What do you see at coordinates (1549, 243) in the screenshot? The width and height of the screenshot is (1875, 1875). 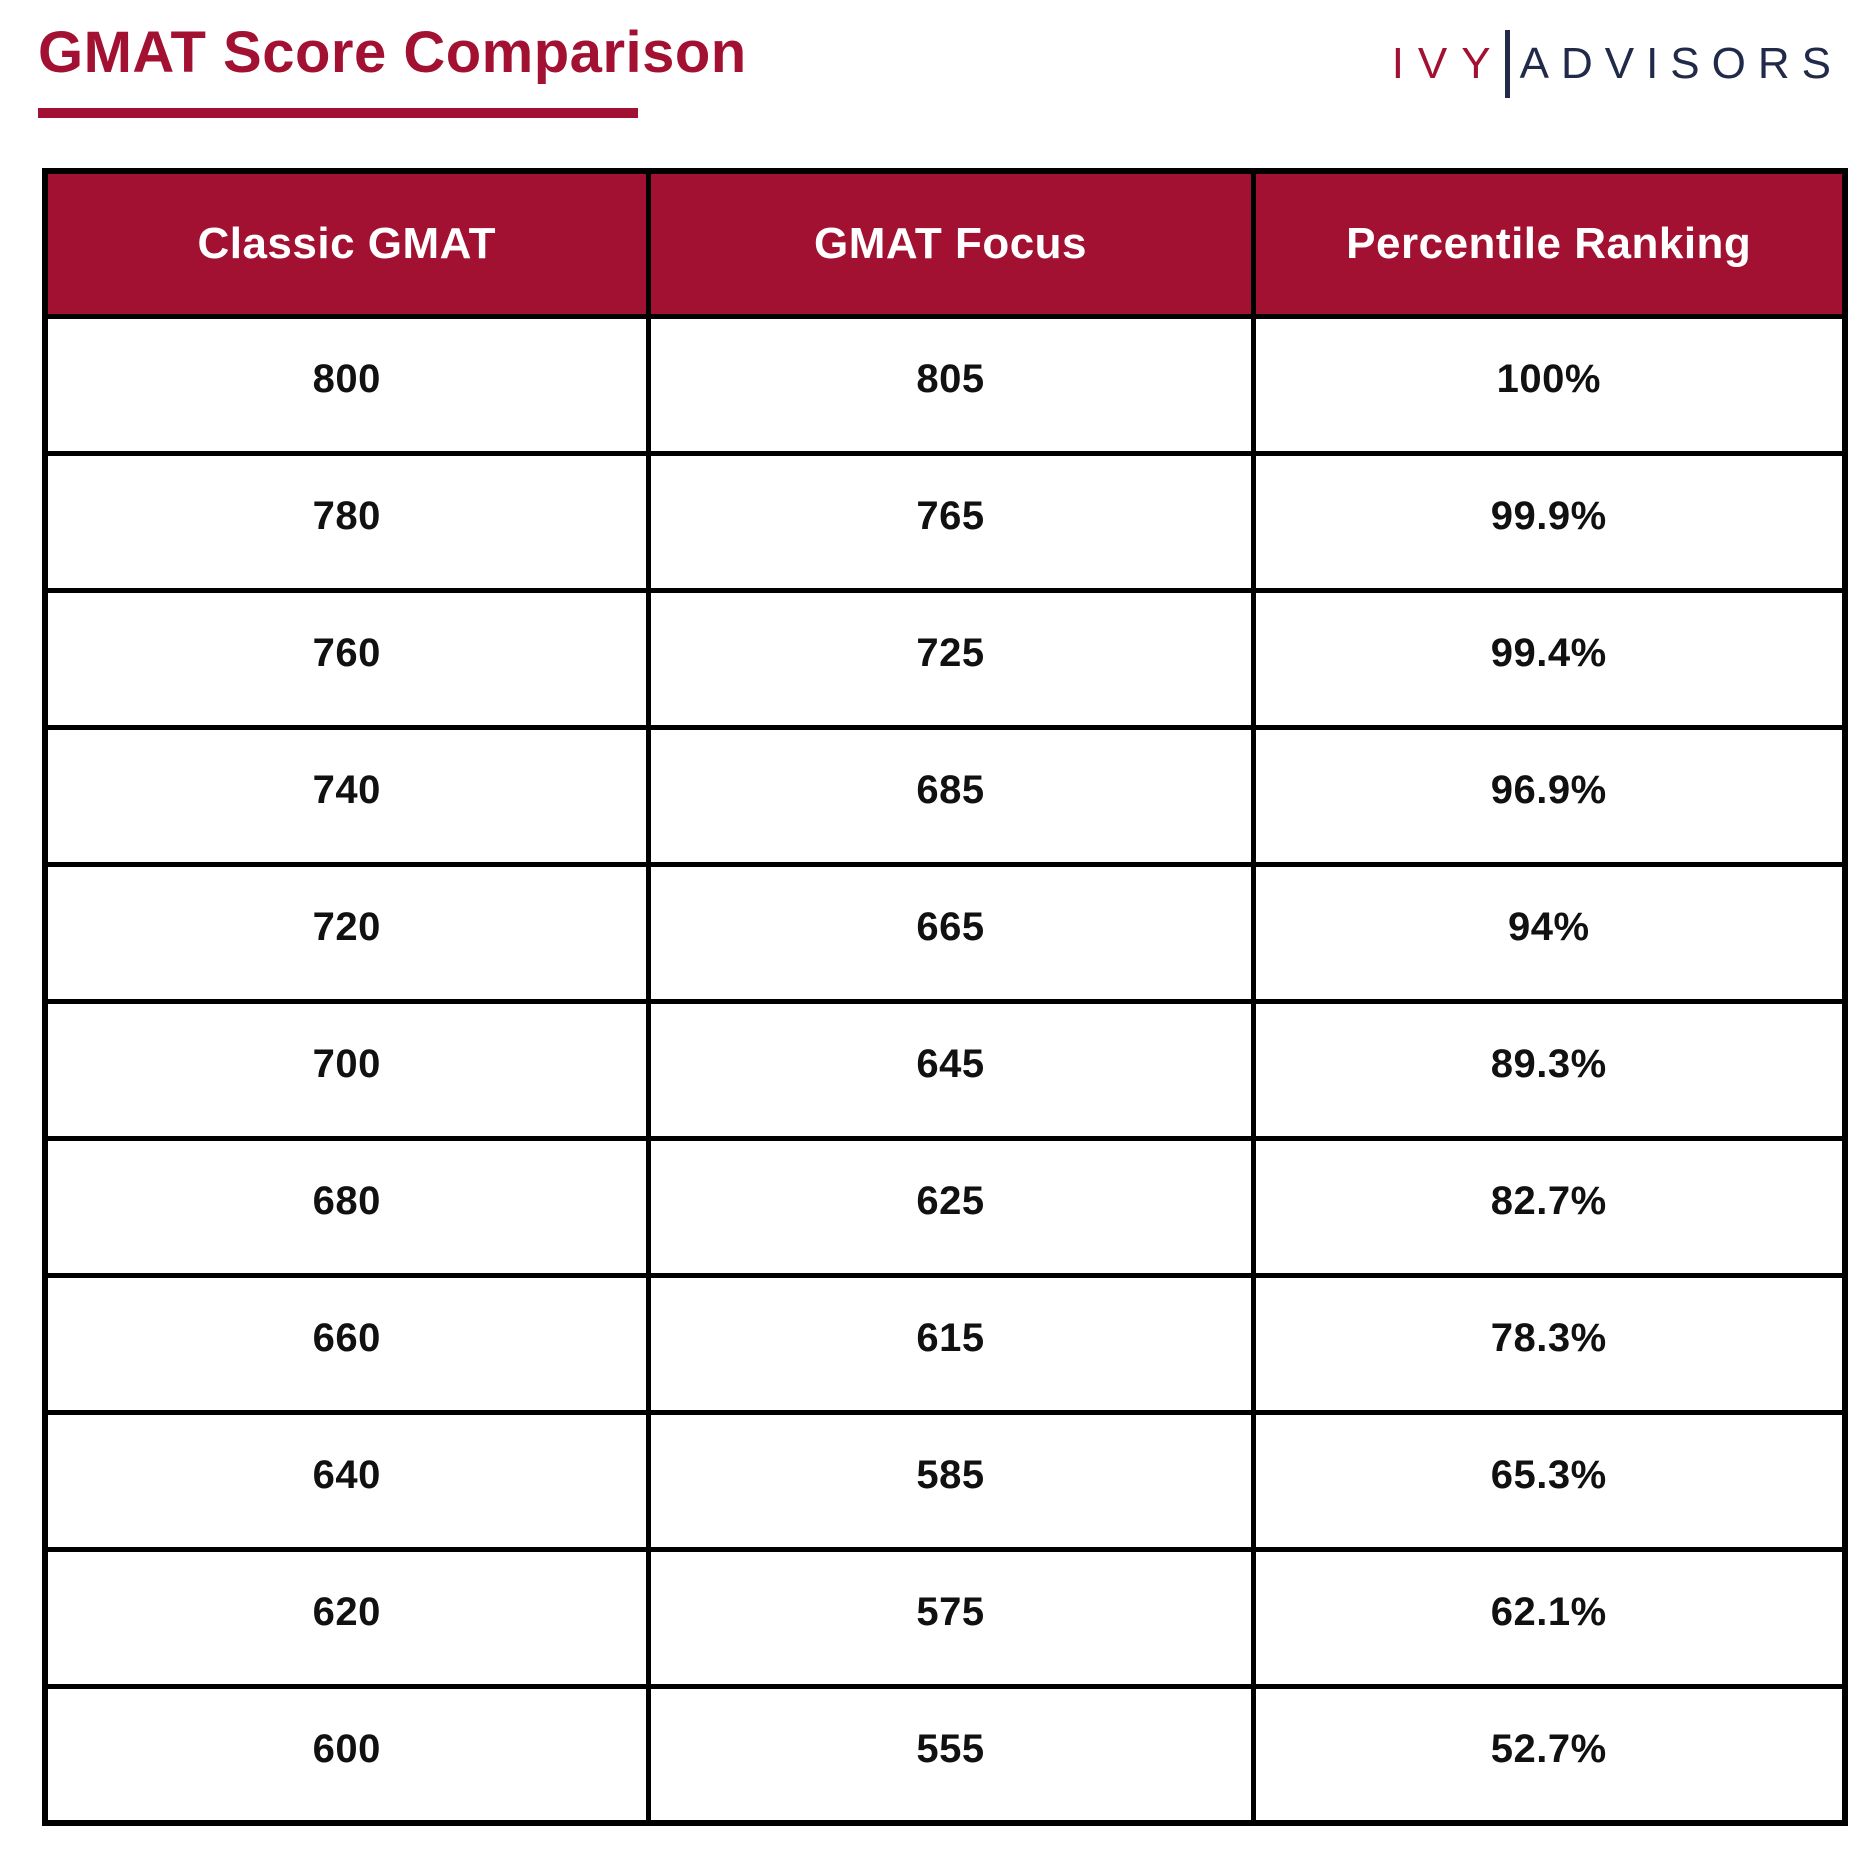 I see `column-header-percentile-ranking: Percentile Ranking` at bounding box center [1549, 243].